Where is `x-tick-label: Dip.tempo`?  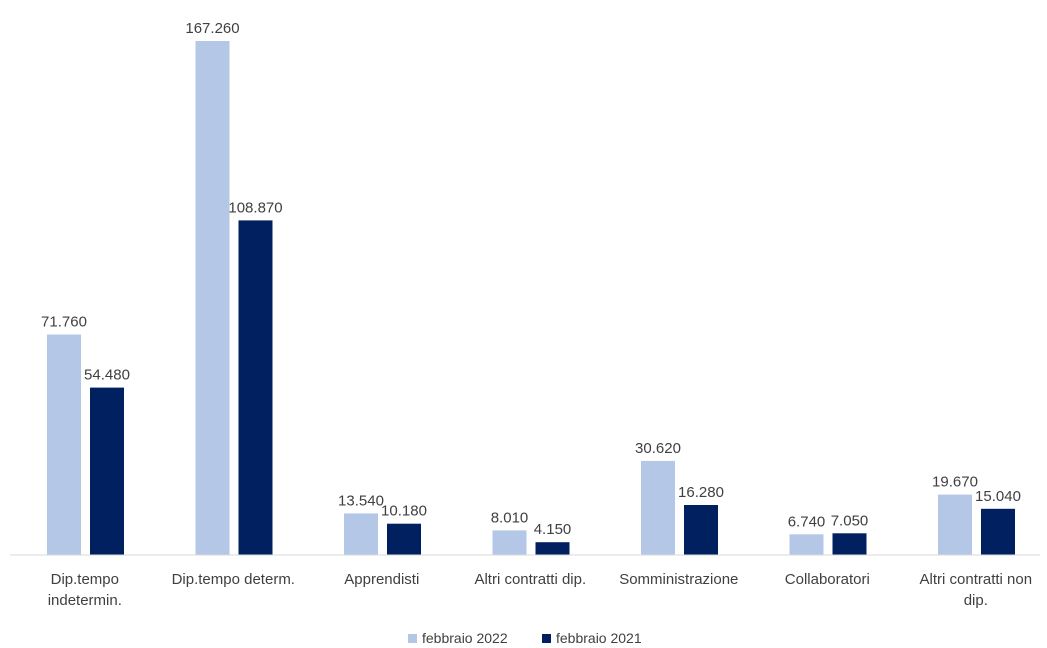 x-tick-label: Dip.tempo is located at coordinates (85, 579).